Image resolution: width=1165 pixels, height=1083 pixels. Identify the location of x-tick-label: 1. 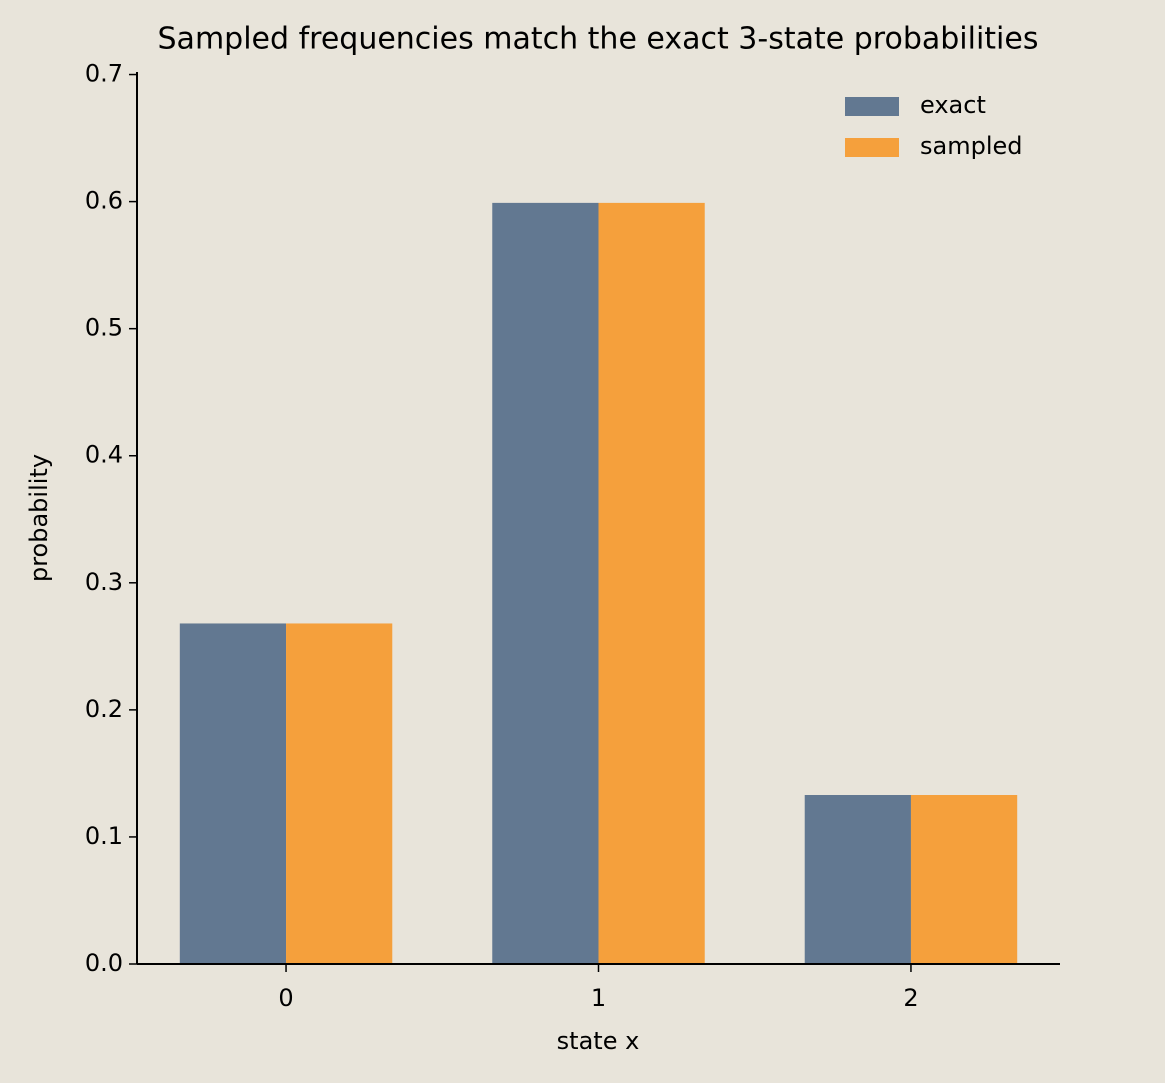
(598, 998).